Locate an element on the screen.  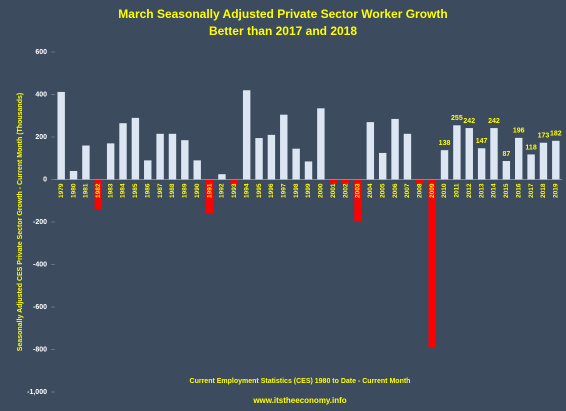
x-tick-label: 1996 is located at coordinates (271, 190).